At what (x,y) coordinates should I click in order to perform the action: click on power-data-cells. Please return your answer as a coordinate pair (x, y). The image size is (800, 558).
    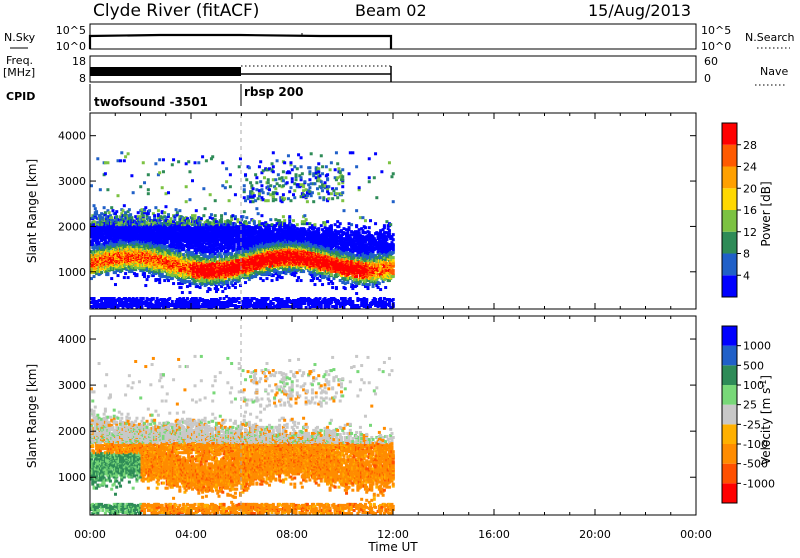
    Looking at the image, I should click on (242, 230).